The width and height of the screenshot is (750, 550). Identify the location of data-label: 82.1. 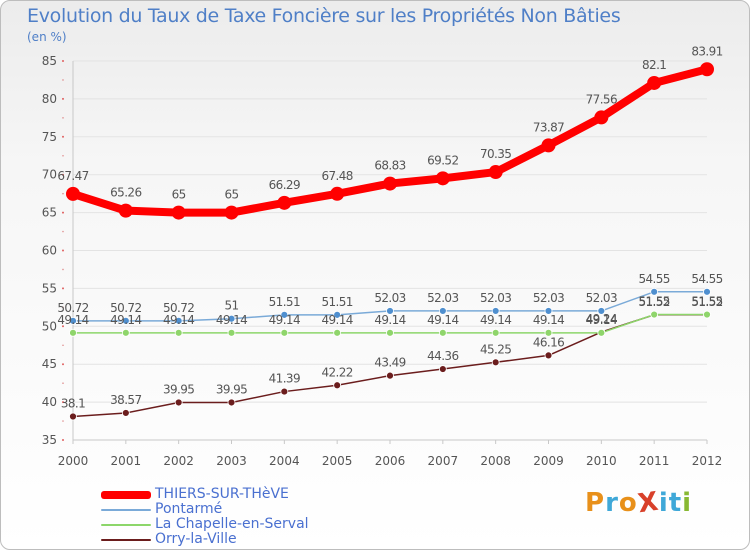
(654, 65).